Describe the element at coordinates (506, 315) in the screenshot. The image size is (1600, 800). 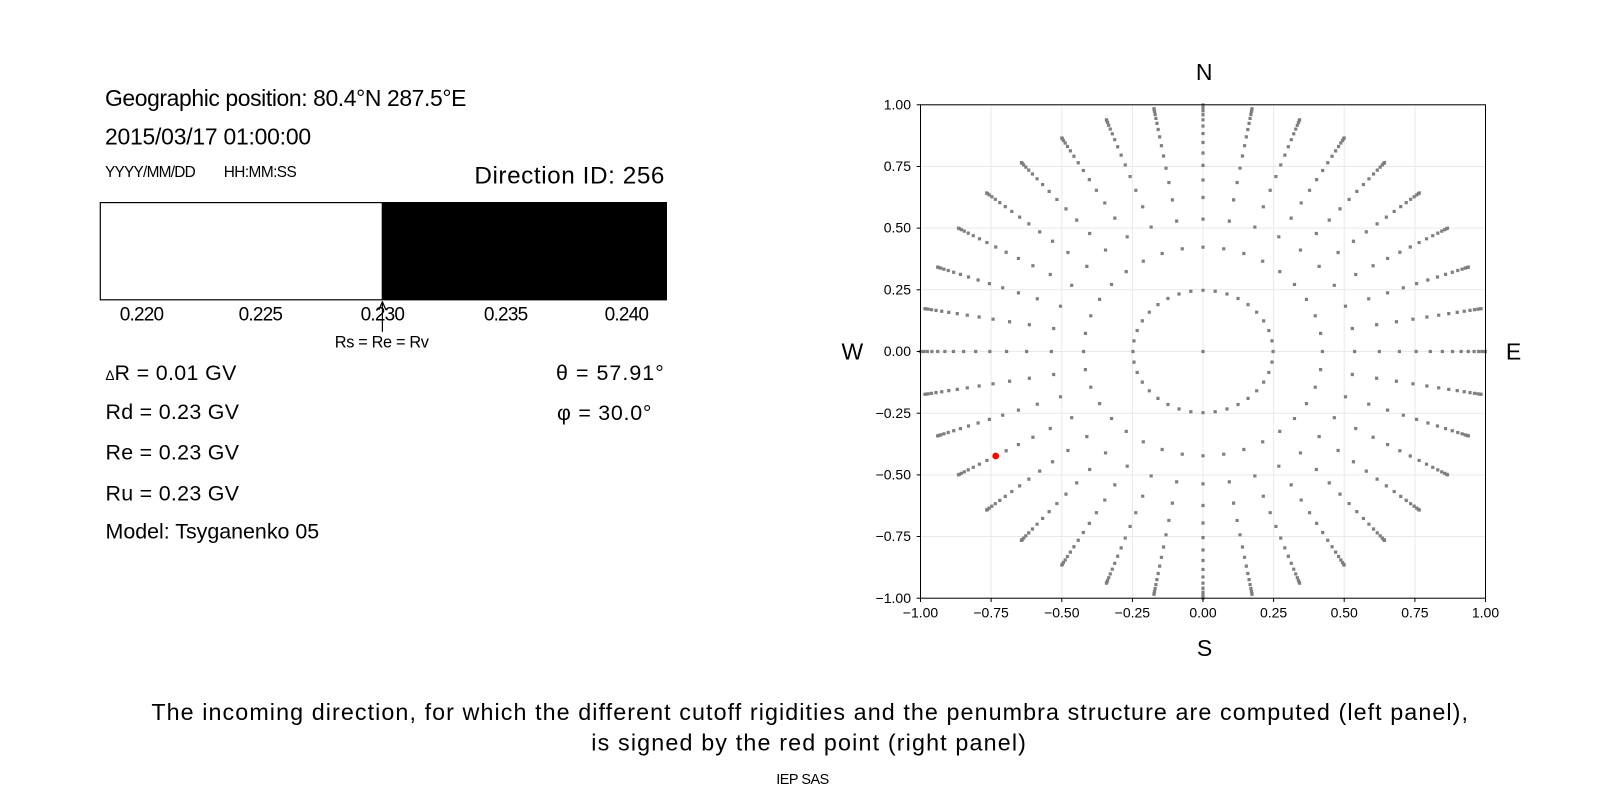
I see `svg-text: 0.235` at that location.